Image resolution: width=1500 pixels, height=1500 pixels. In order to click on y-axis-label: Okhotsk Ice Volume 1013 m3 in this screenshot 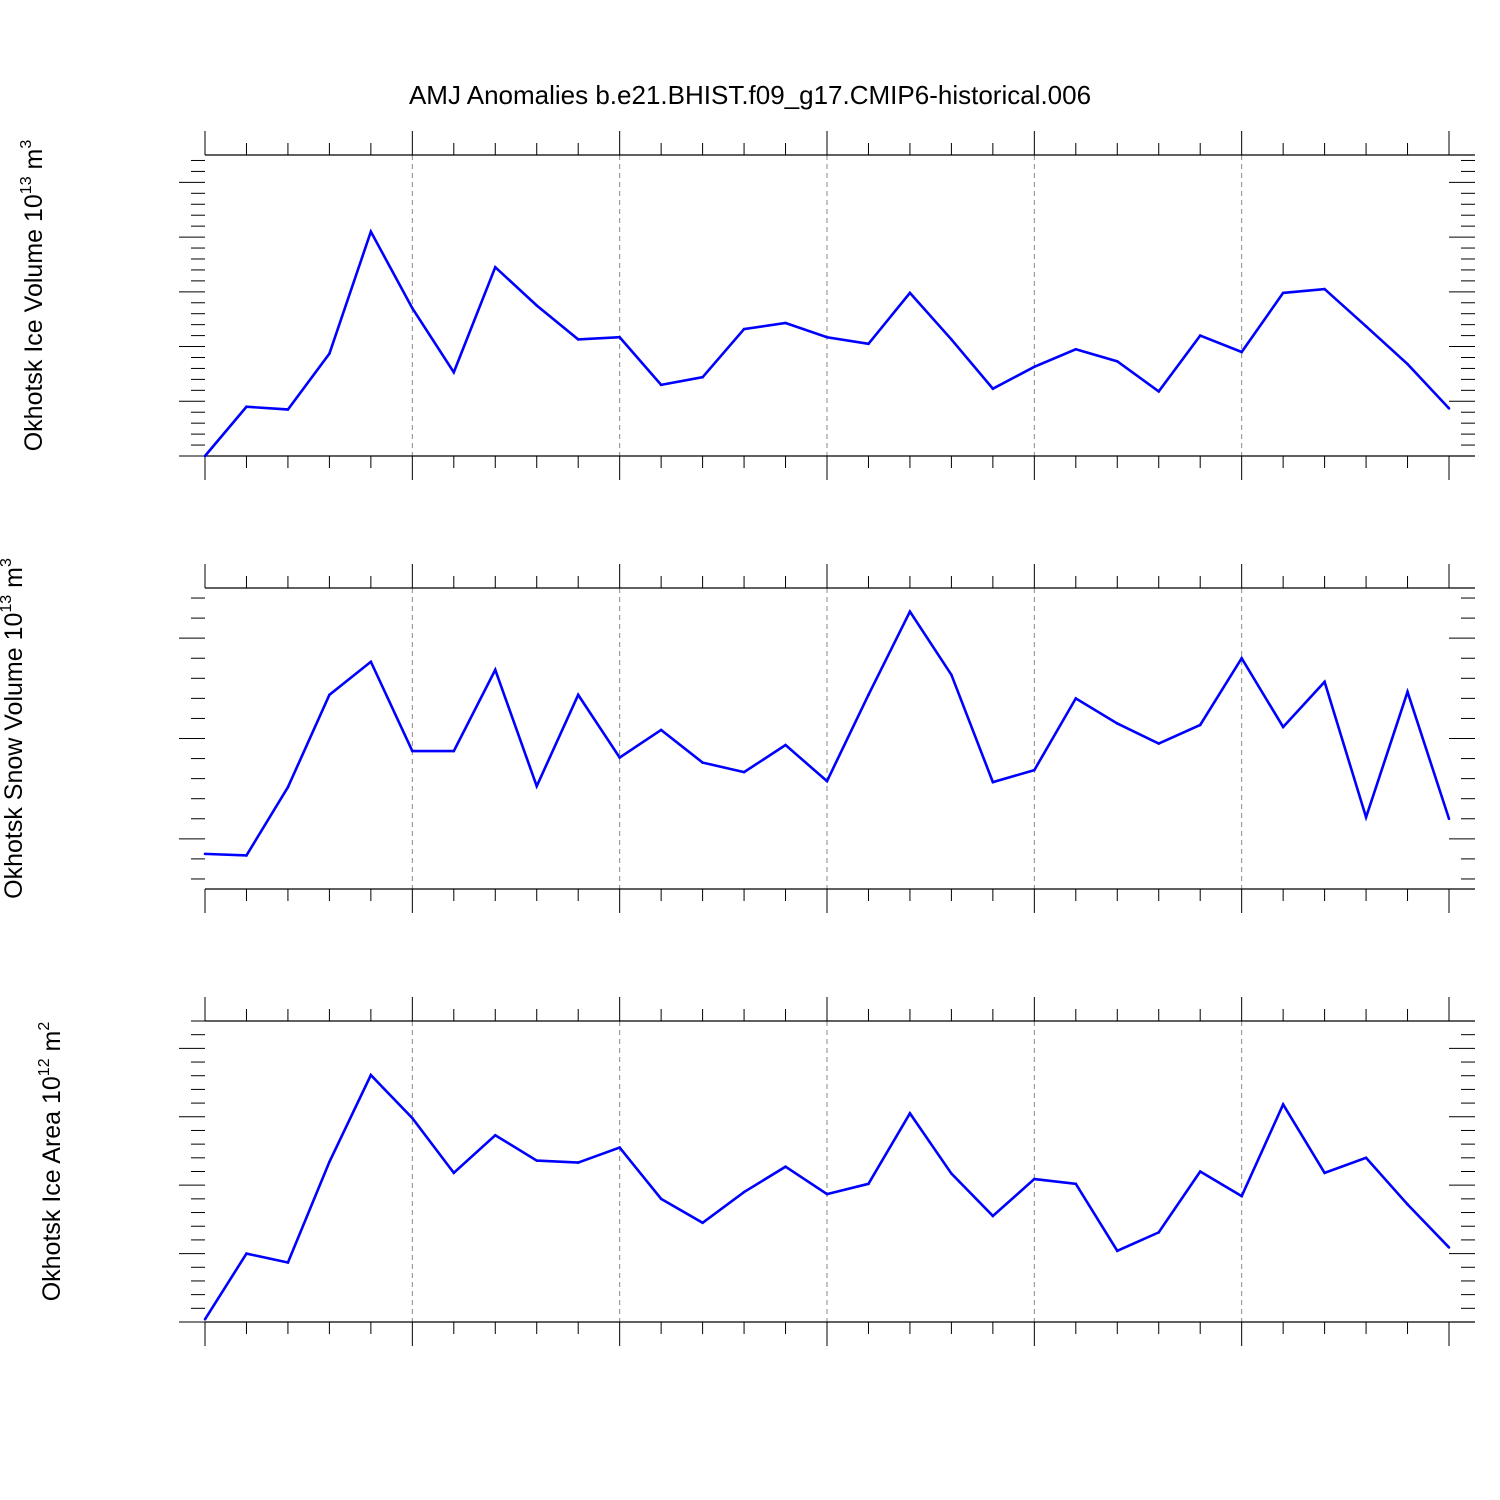, I will do `click(33, 296)`.